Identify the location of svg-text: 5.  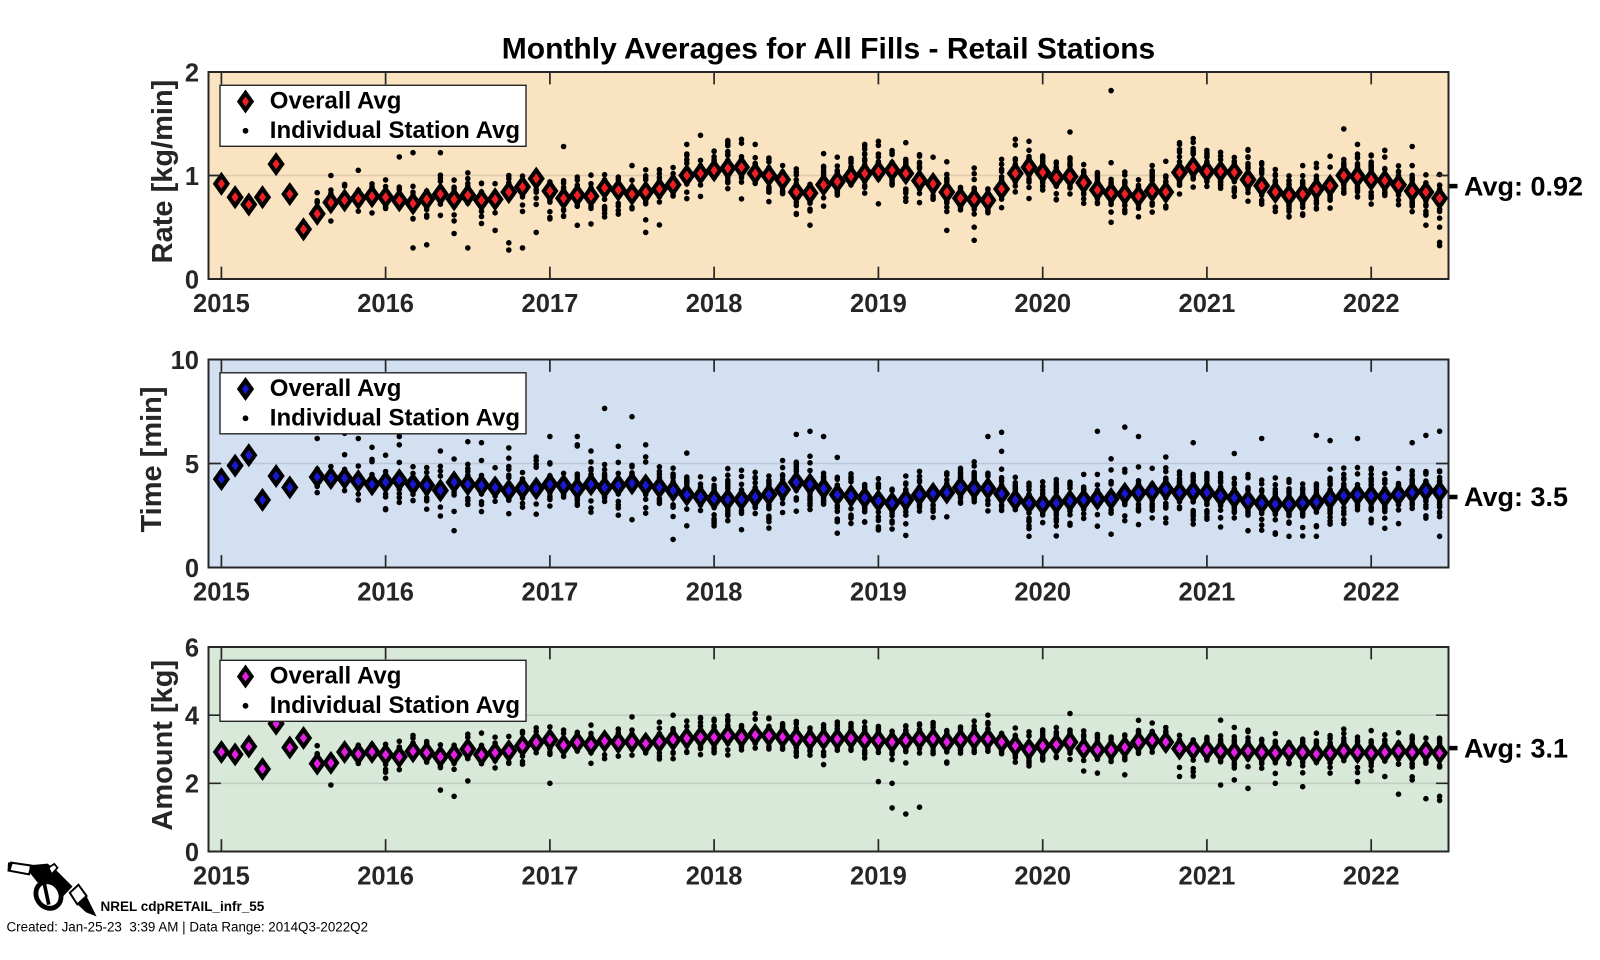
(192, 465).